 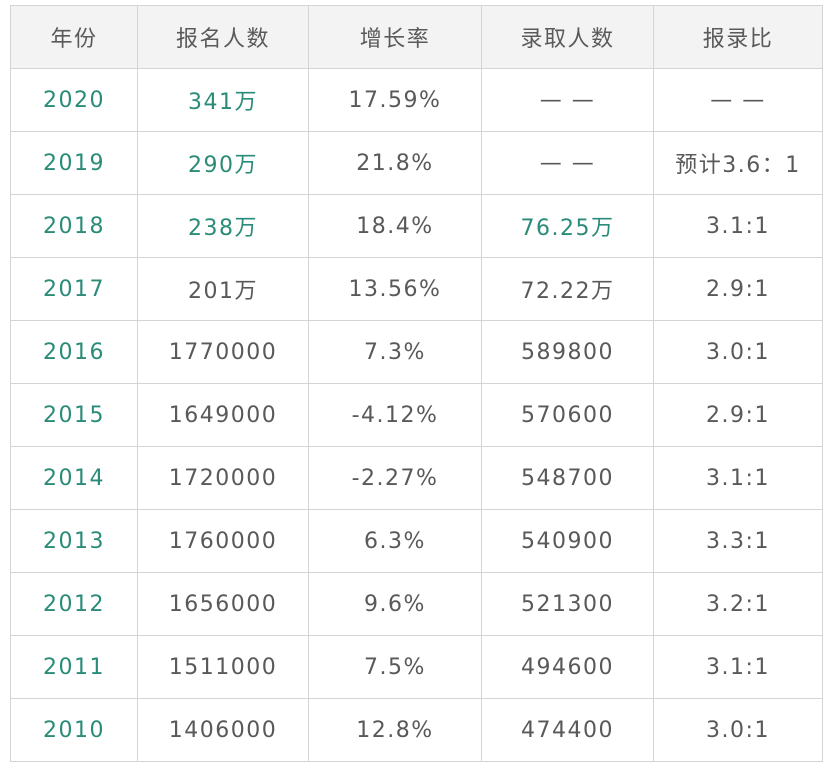 What do you see at coordinates (223, 352) in the screenshot?
I see `table-cell: 1770000` at bounding box center [223, 352].